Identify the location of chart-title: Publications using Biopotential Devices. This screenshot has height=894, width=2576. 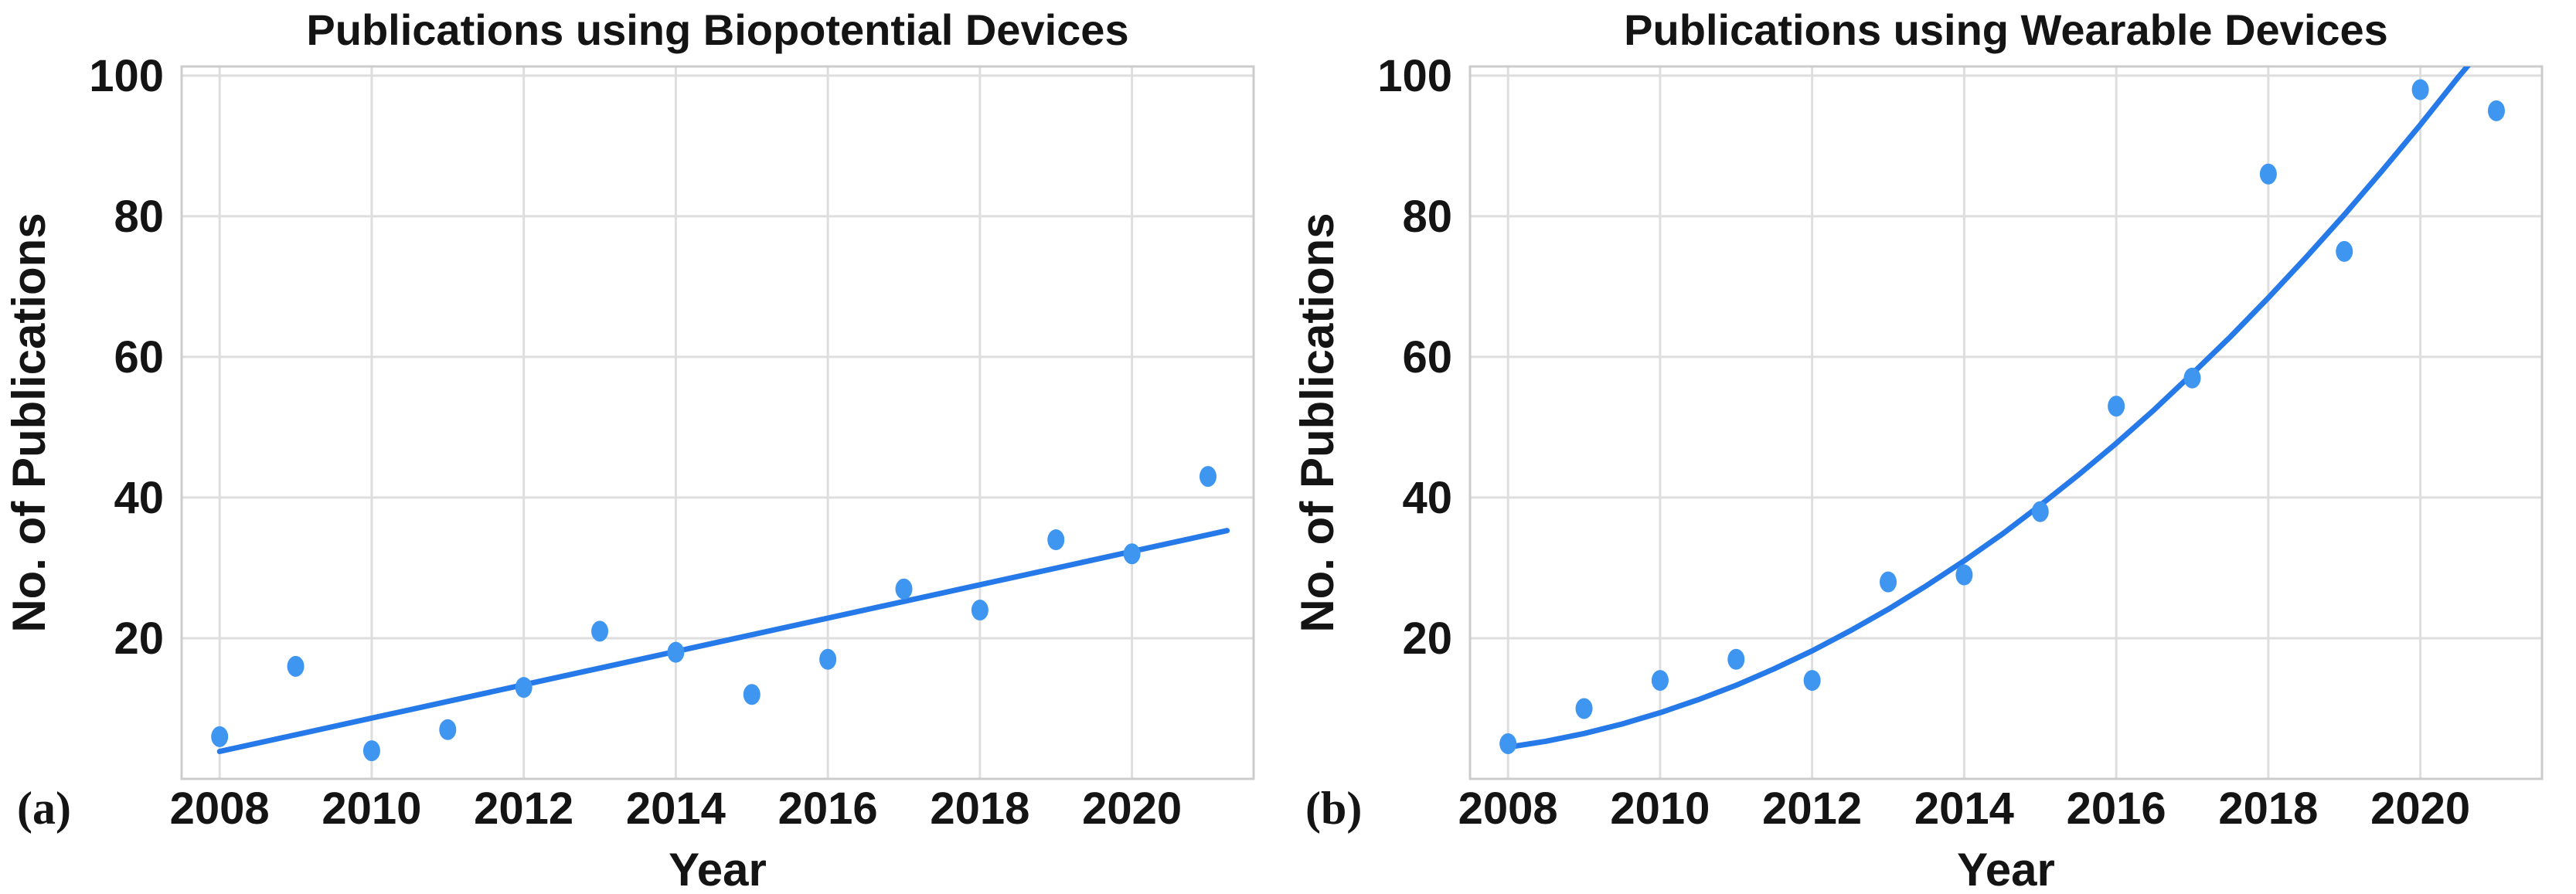
(717, 29).